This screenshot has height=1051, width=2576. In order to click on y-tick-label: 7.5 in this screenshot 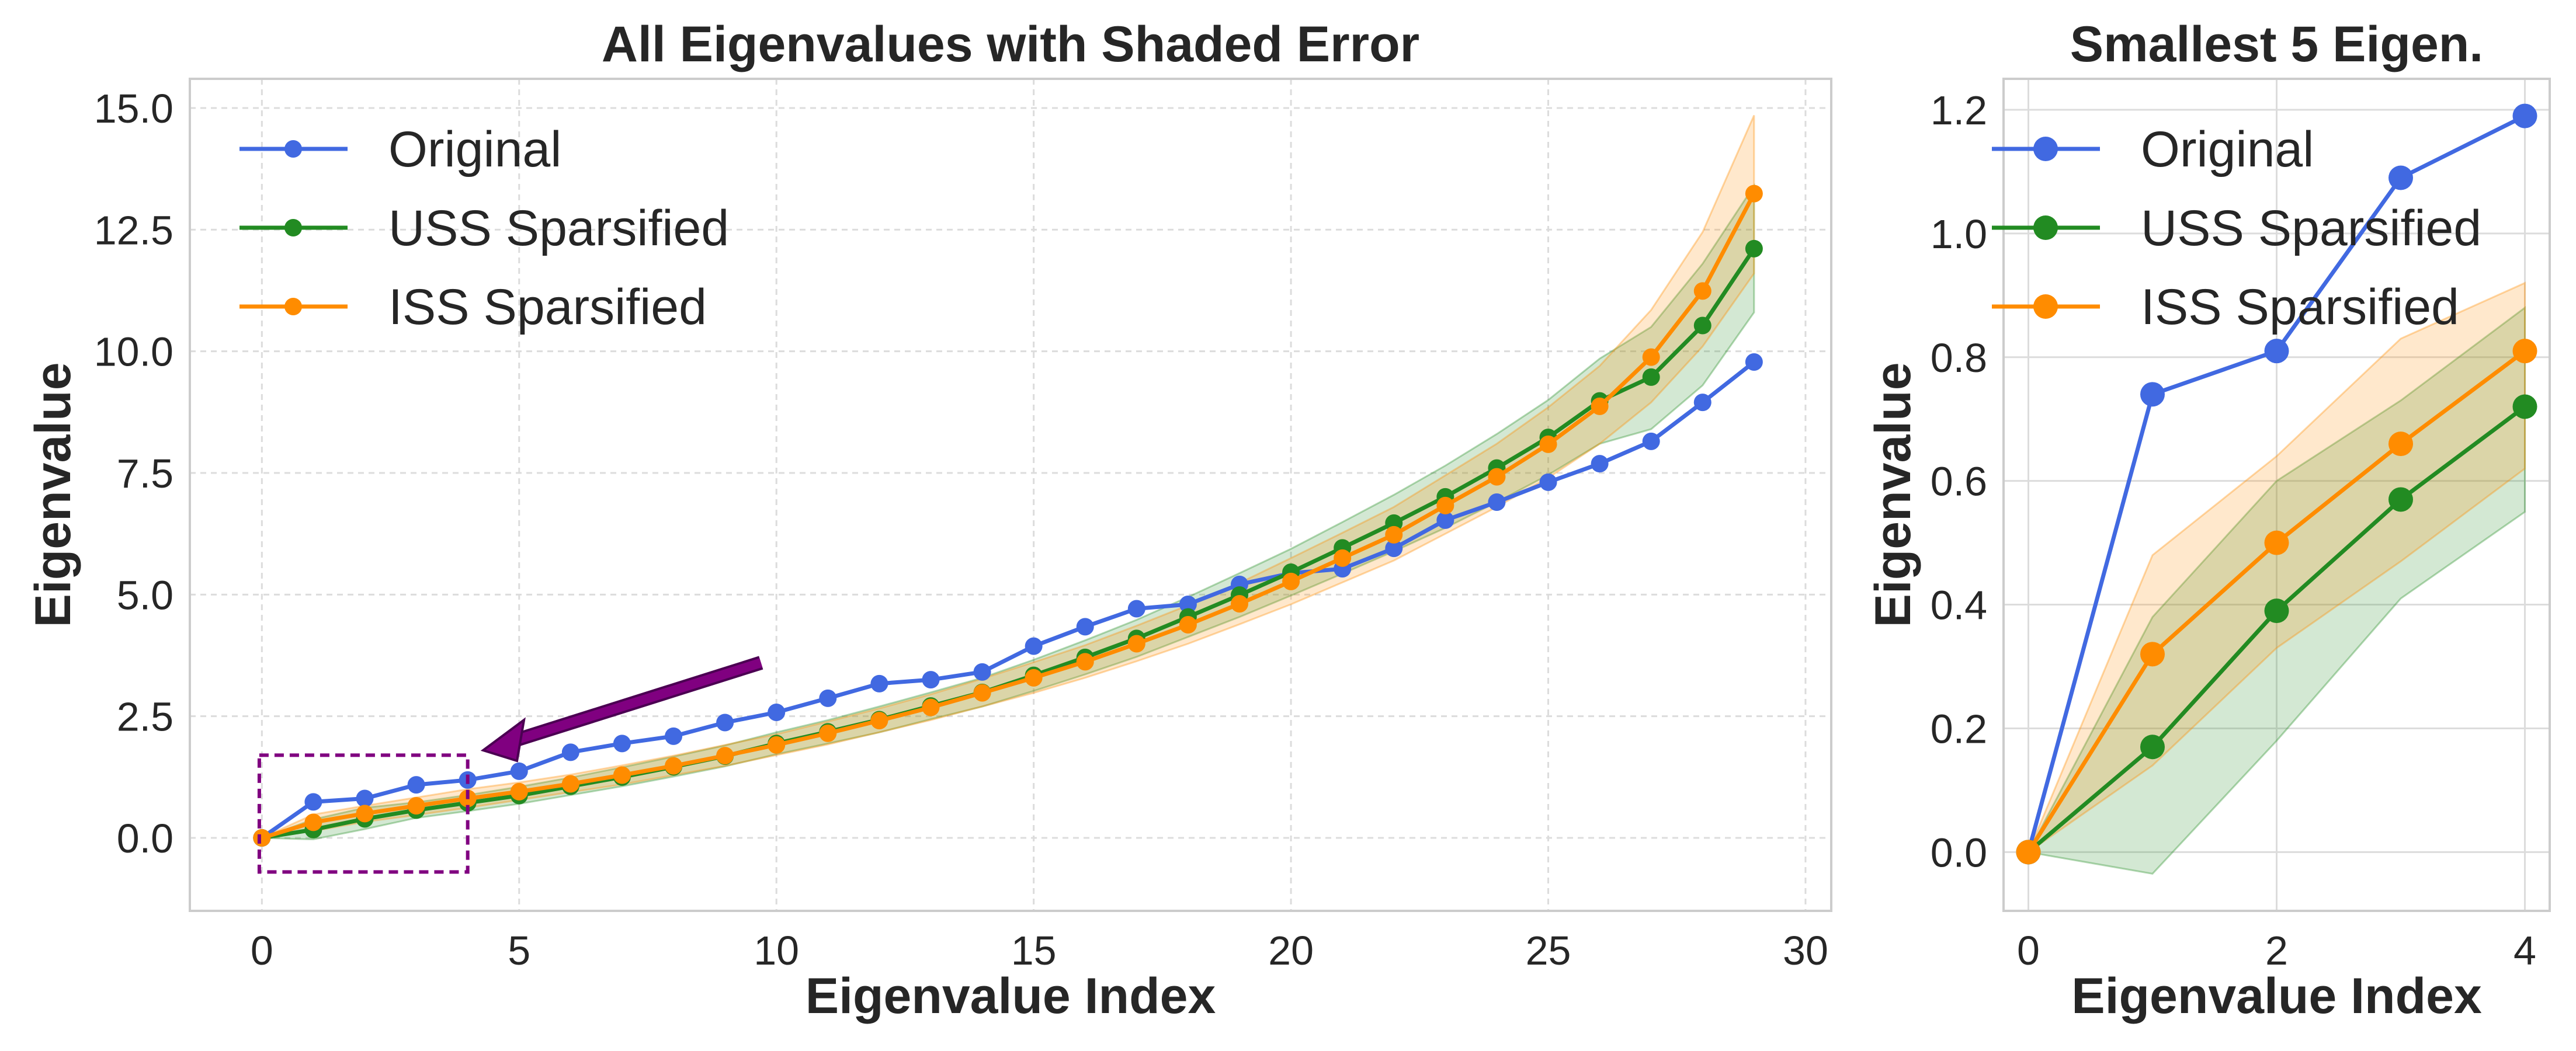, I will do `click(145, 474)`.